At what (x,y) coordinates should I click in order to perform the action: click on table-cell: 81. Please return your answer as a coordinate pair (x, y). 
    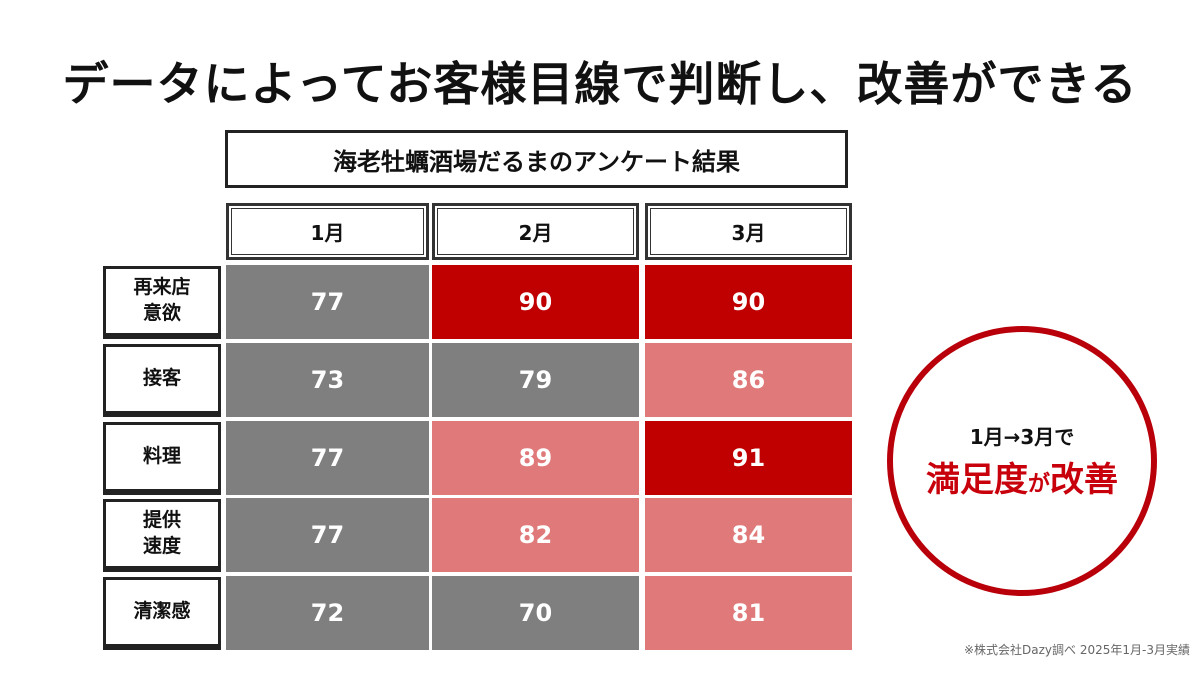
    Looking at the image, I should click on (748, 613).